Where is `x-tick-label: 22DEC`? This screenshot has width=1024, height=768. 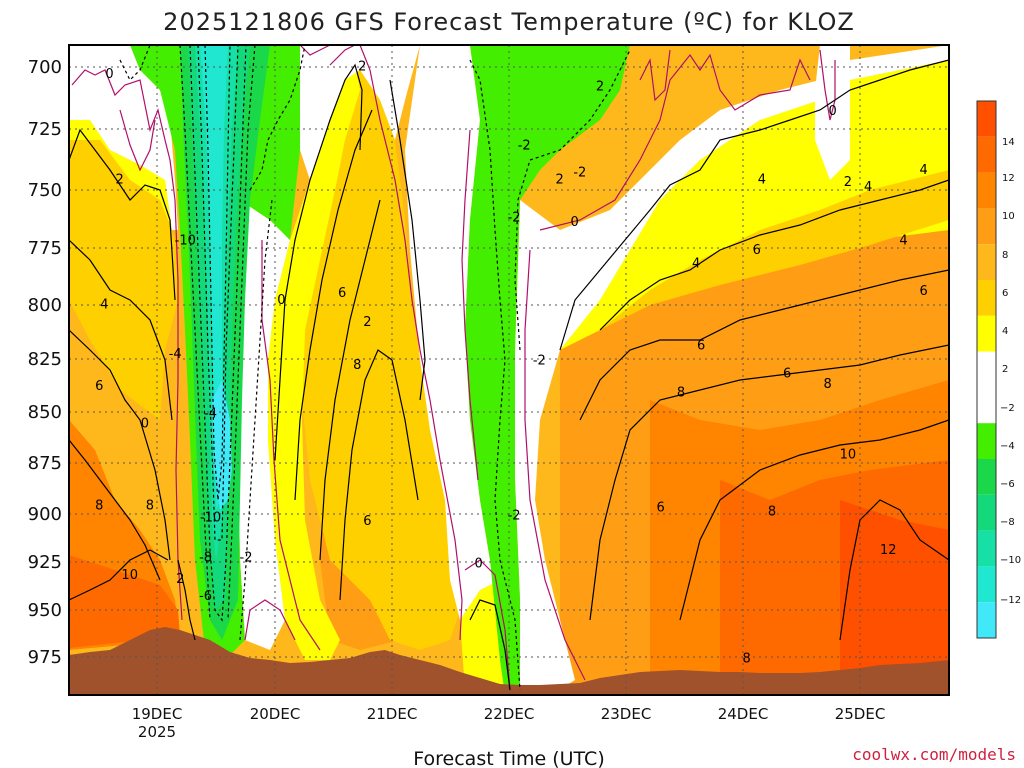 x-tick-label: 22DEC is located at coordinates (509, 714).